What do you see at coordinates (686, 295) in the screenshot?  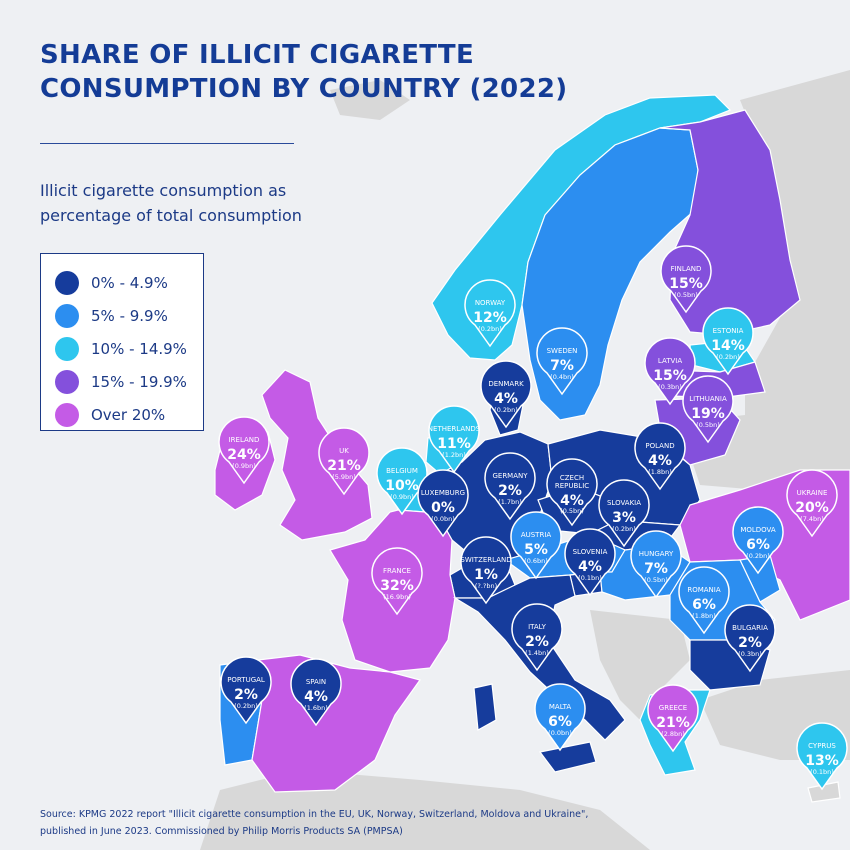 I see `pin-volume-finland: (0.5bn)` at bounding box center [686, 295].